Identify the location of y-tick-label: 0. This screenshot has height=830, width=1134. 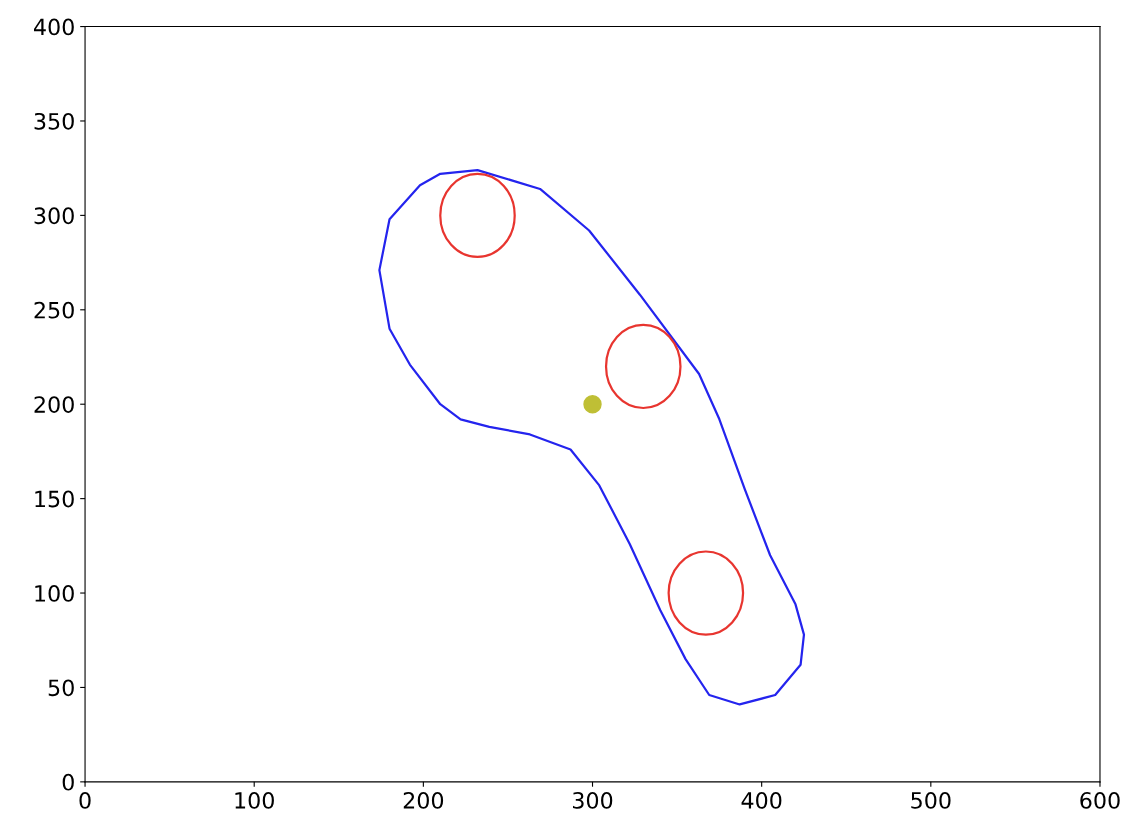
(68, 782).